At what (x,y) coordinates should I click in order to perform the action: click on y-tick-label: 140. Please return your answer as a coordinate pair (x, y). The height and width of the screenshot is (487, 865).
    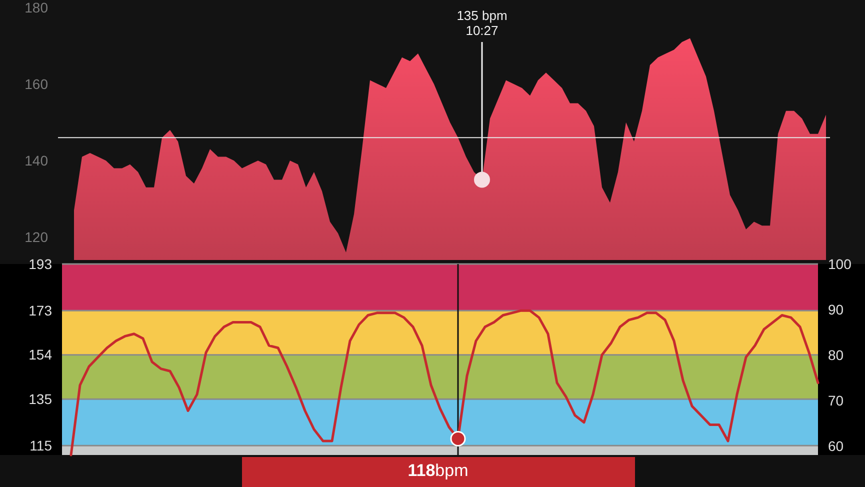
    Looking at the image, I should click on (36, 160).